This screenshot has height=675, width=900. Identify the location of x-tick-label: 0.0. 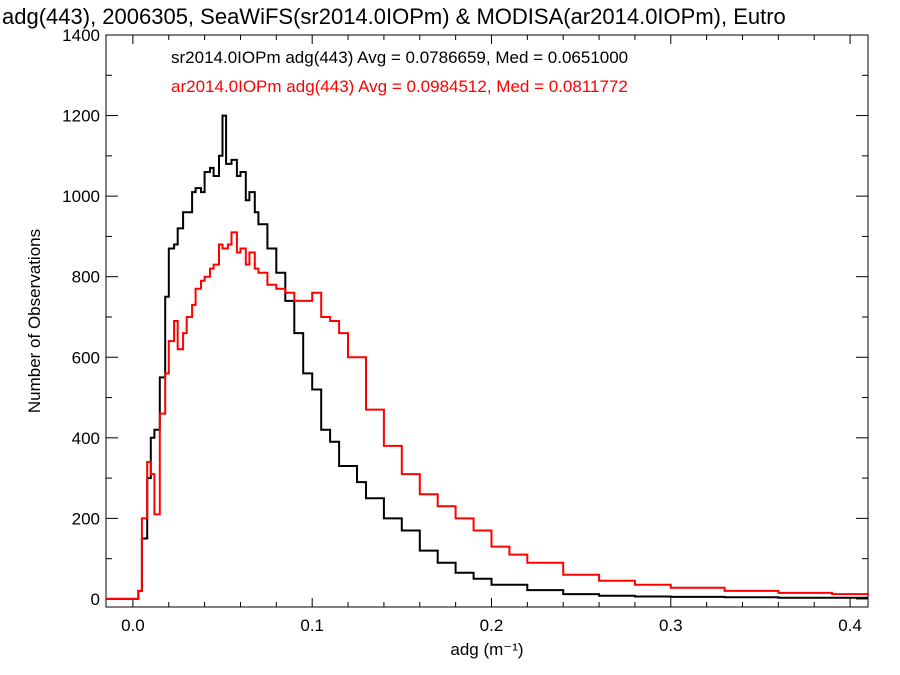
(133, 625).